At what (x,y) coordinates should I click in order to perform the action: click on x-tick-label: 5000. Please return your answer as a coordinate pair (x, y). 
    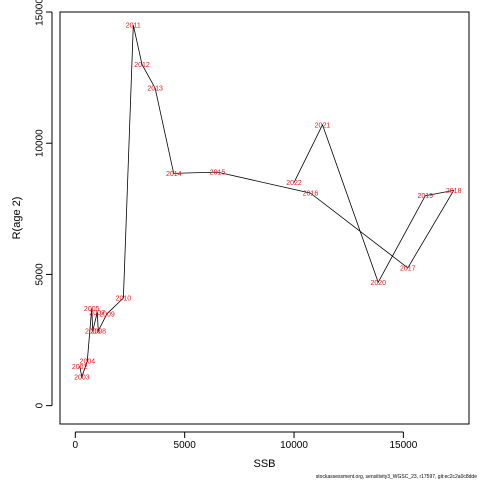
    Looking at the image, I should click on (185, 445).